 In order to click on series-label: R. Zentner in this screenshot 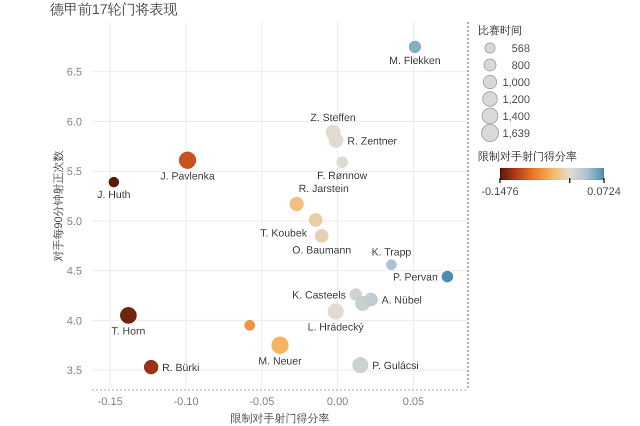, I will do `click(372, 141)`.